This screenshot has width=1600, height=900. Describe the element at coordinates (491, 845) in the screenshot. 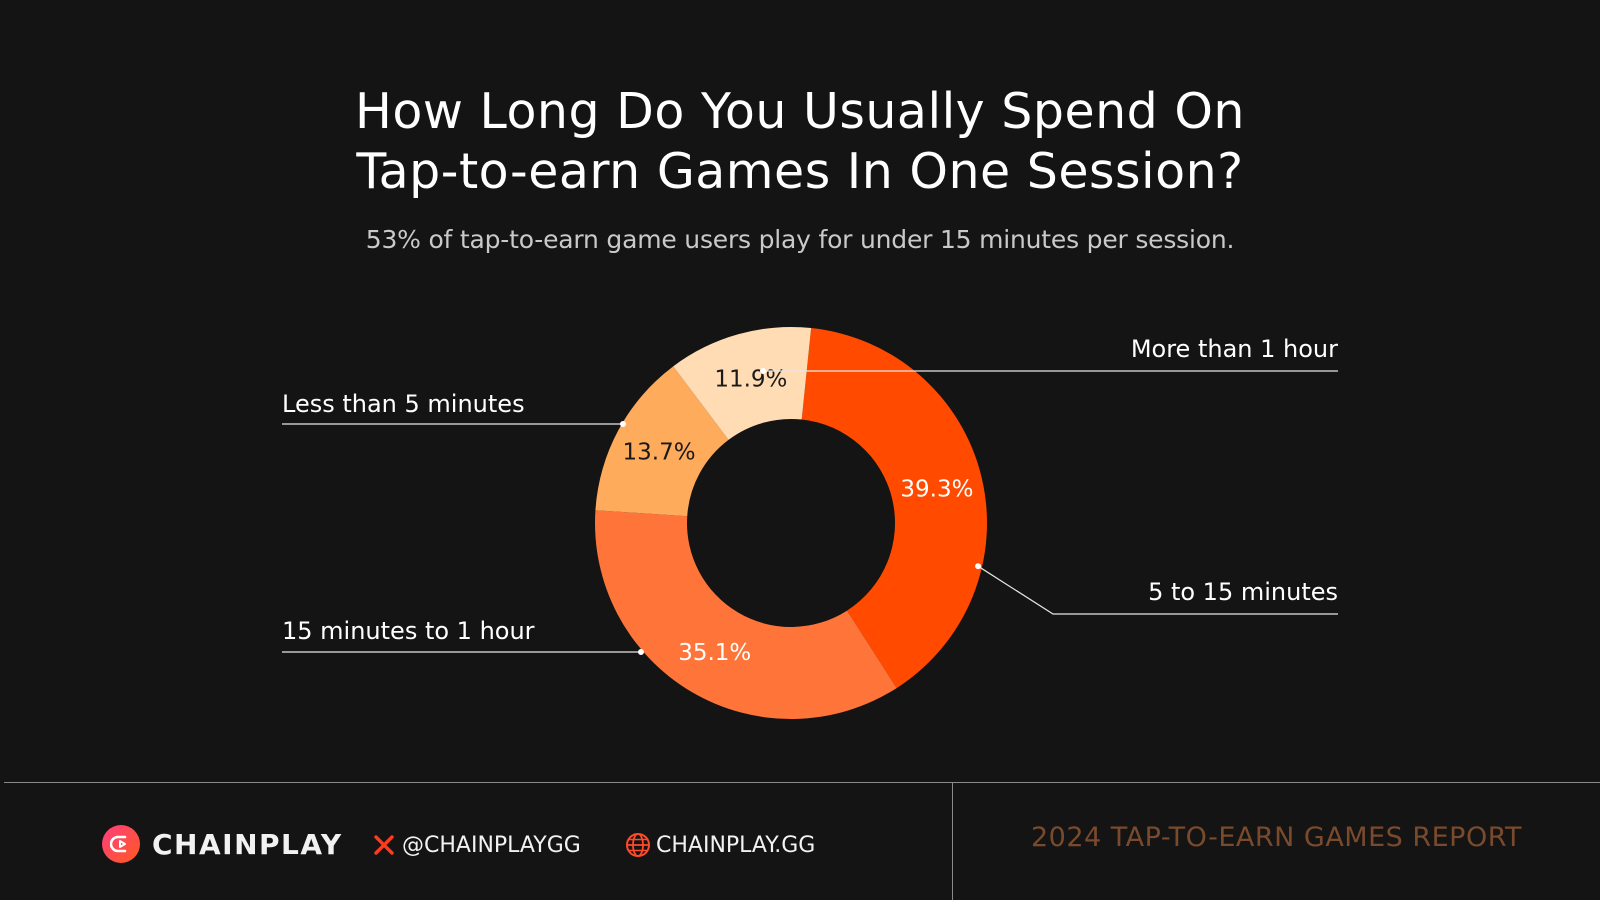

I see `twitter-handle: @CHAINPLAYGG` at that location.